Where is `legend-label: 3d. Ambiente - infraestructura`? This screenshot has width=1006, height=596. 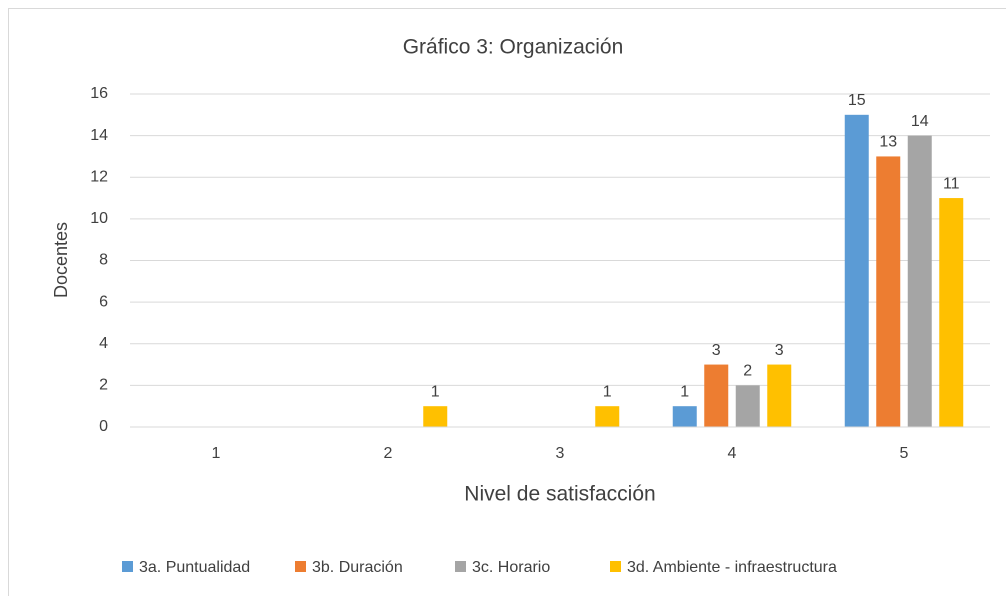 legend-label: 3d. Ambiente - infraestructura is located at coordinates (732, 567).